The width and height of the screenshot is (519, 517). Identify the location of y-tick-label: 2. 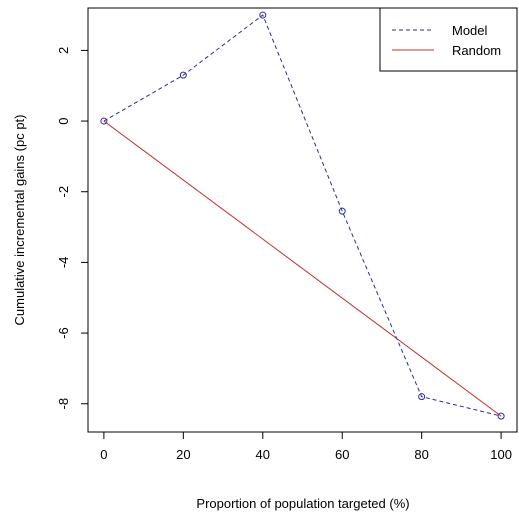
(63, 50).